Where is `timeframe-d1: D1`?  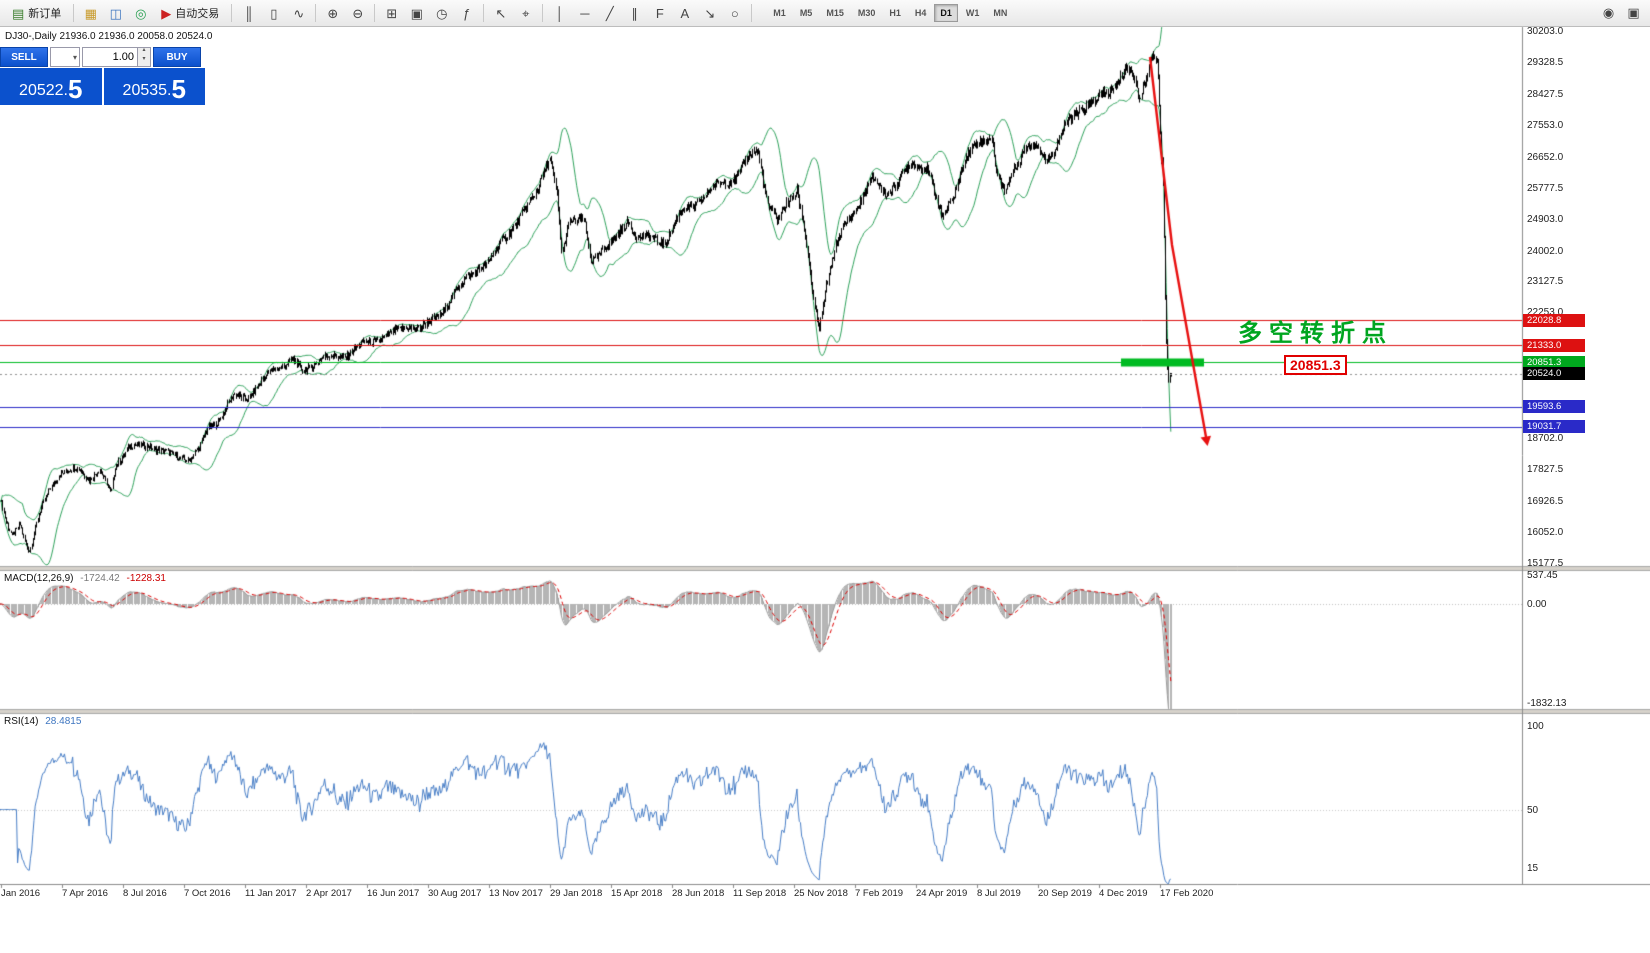 timeframe-d1: D1 is located at coordinates (946, 13).